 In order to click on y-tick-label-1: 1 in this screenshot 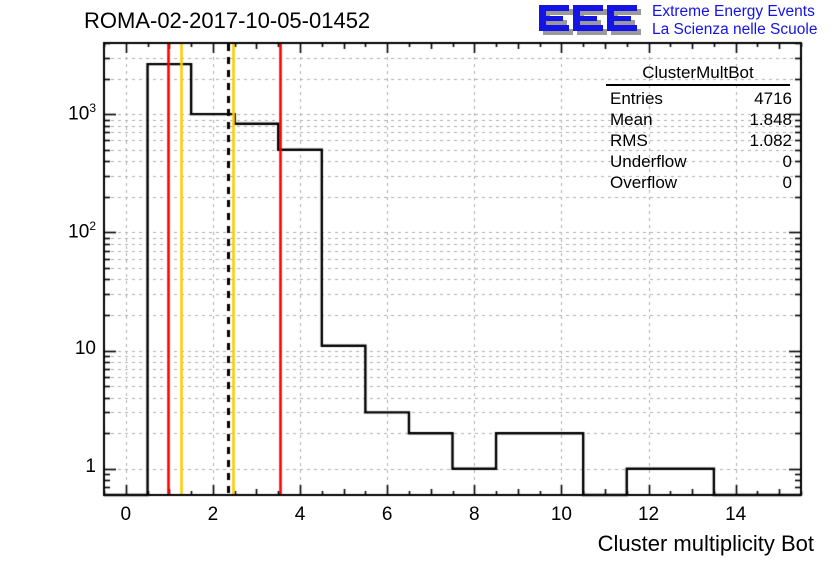, I will do `click(90, 466)`.